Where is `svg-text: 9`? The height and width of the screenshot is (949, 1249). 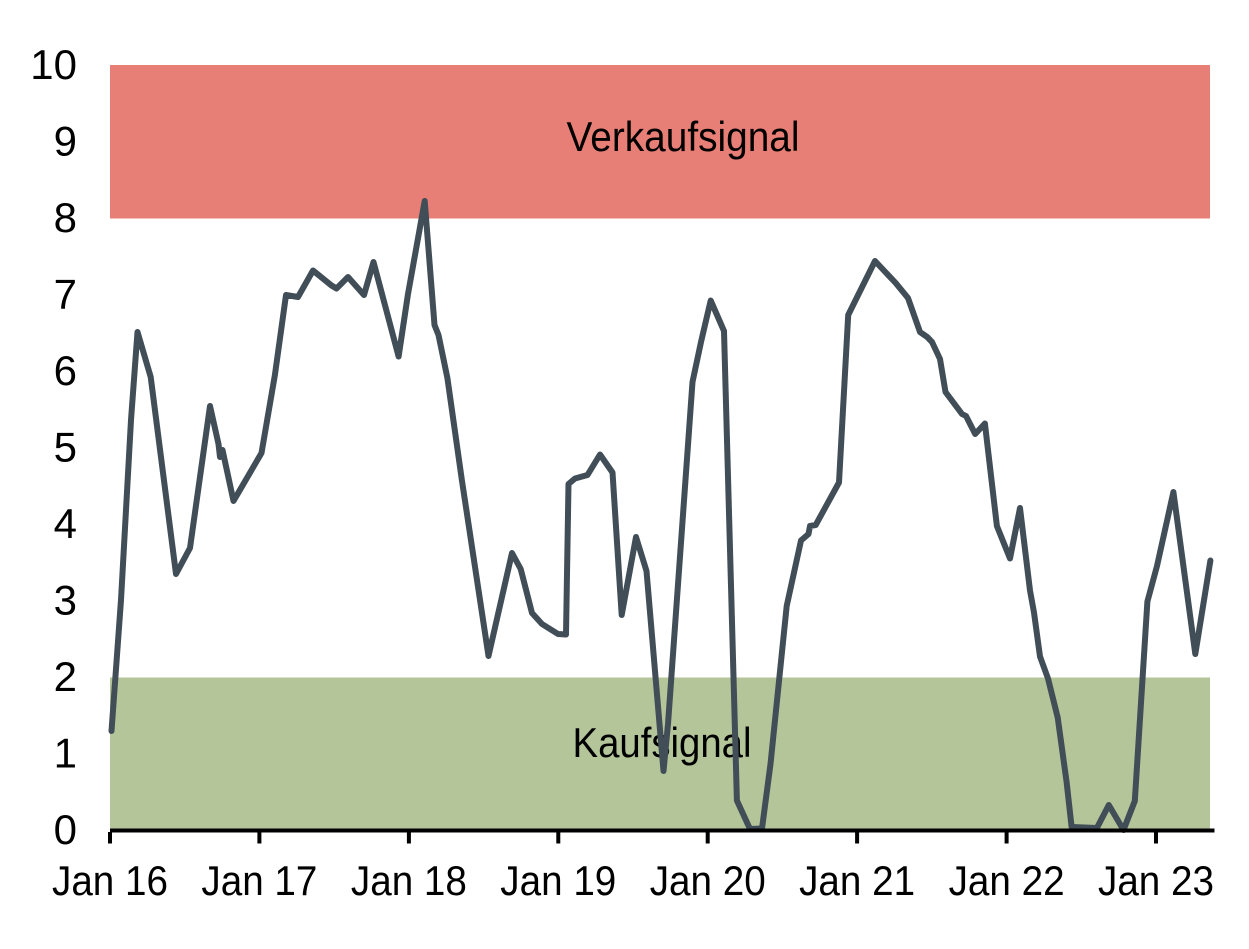 svg-text: 9 is located at coordinates (65, 141).